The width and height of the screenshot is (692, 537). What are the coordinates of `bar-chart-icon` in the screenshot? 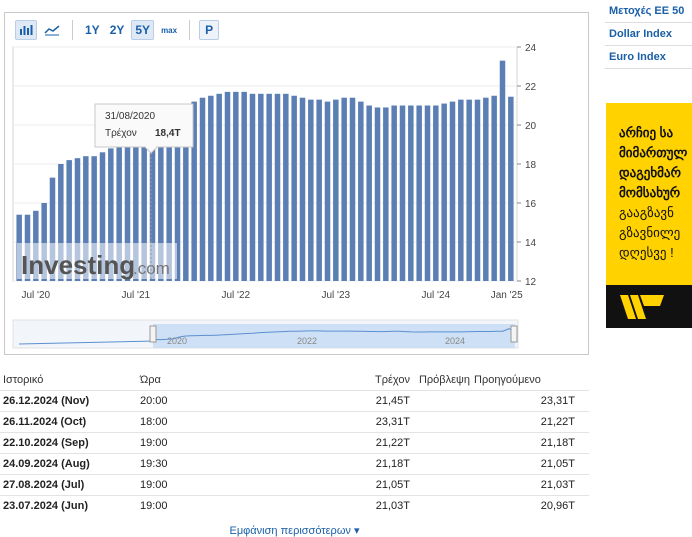 It's located at (26, 30).